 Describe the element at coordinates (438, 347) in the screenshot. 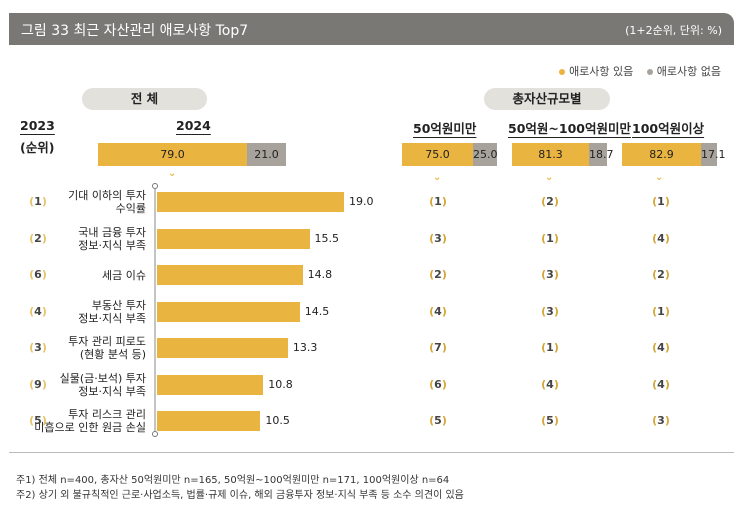

I see `rank-g1: 7` at that location.